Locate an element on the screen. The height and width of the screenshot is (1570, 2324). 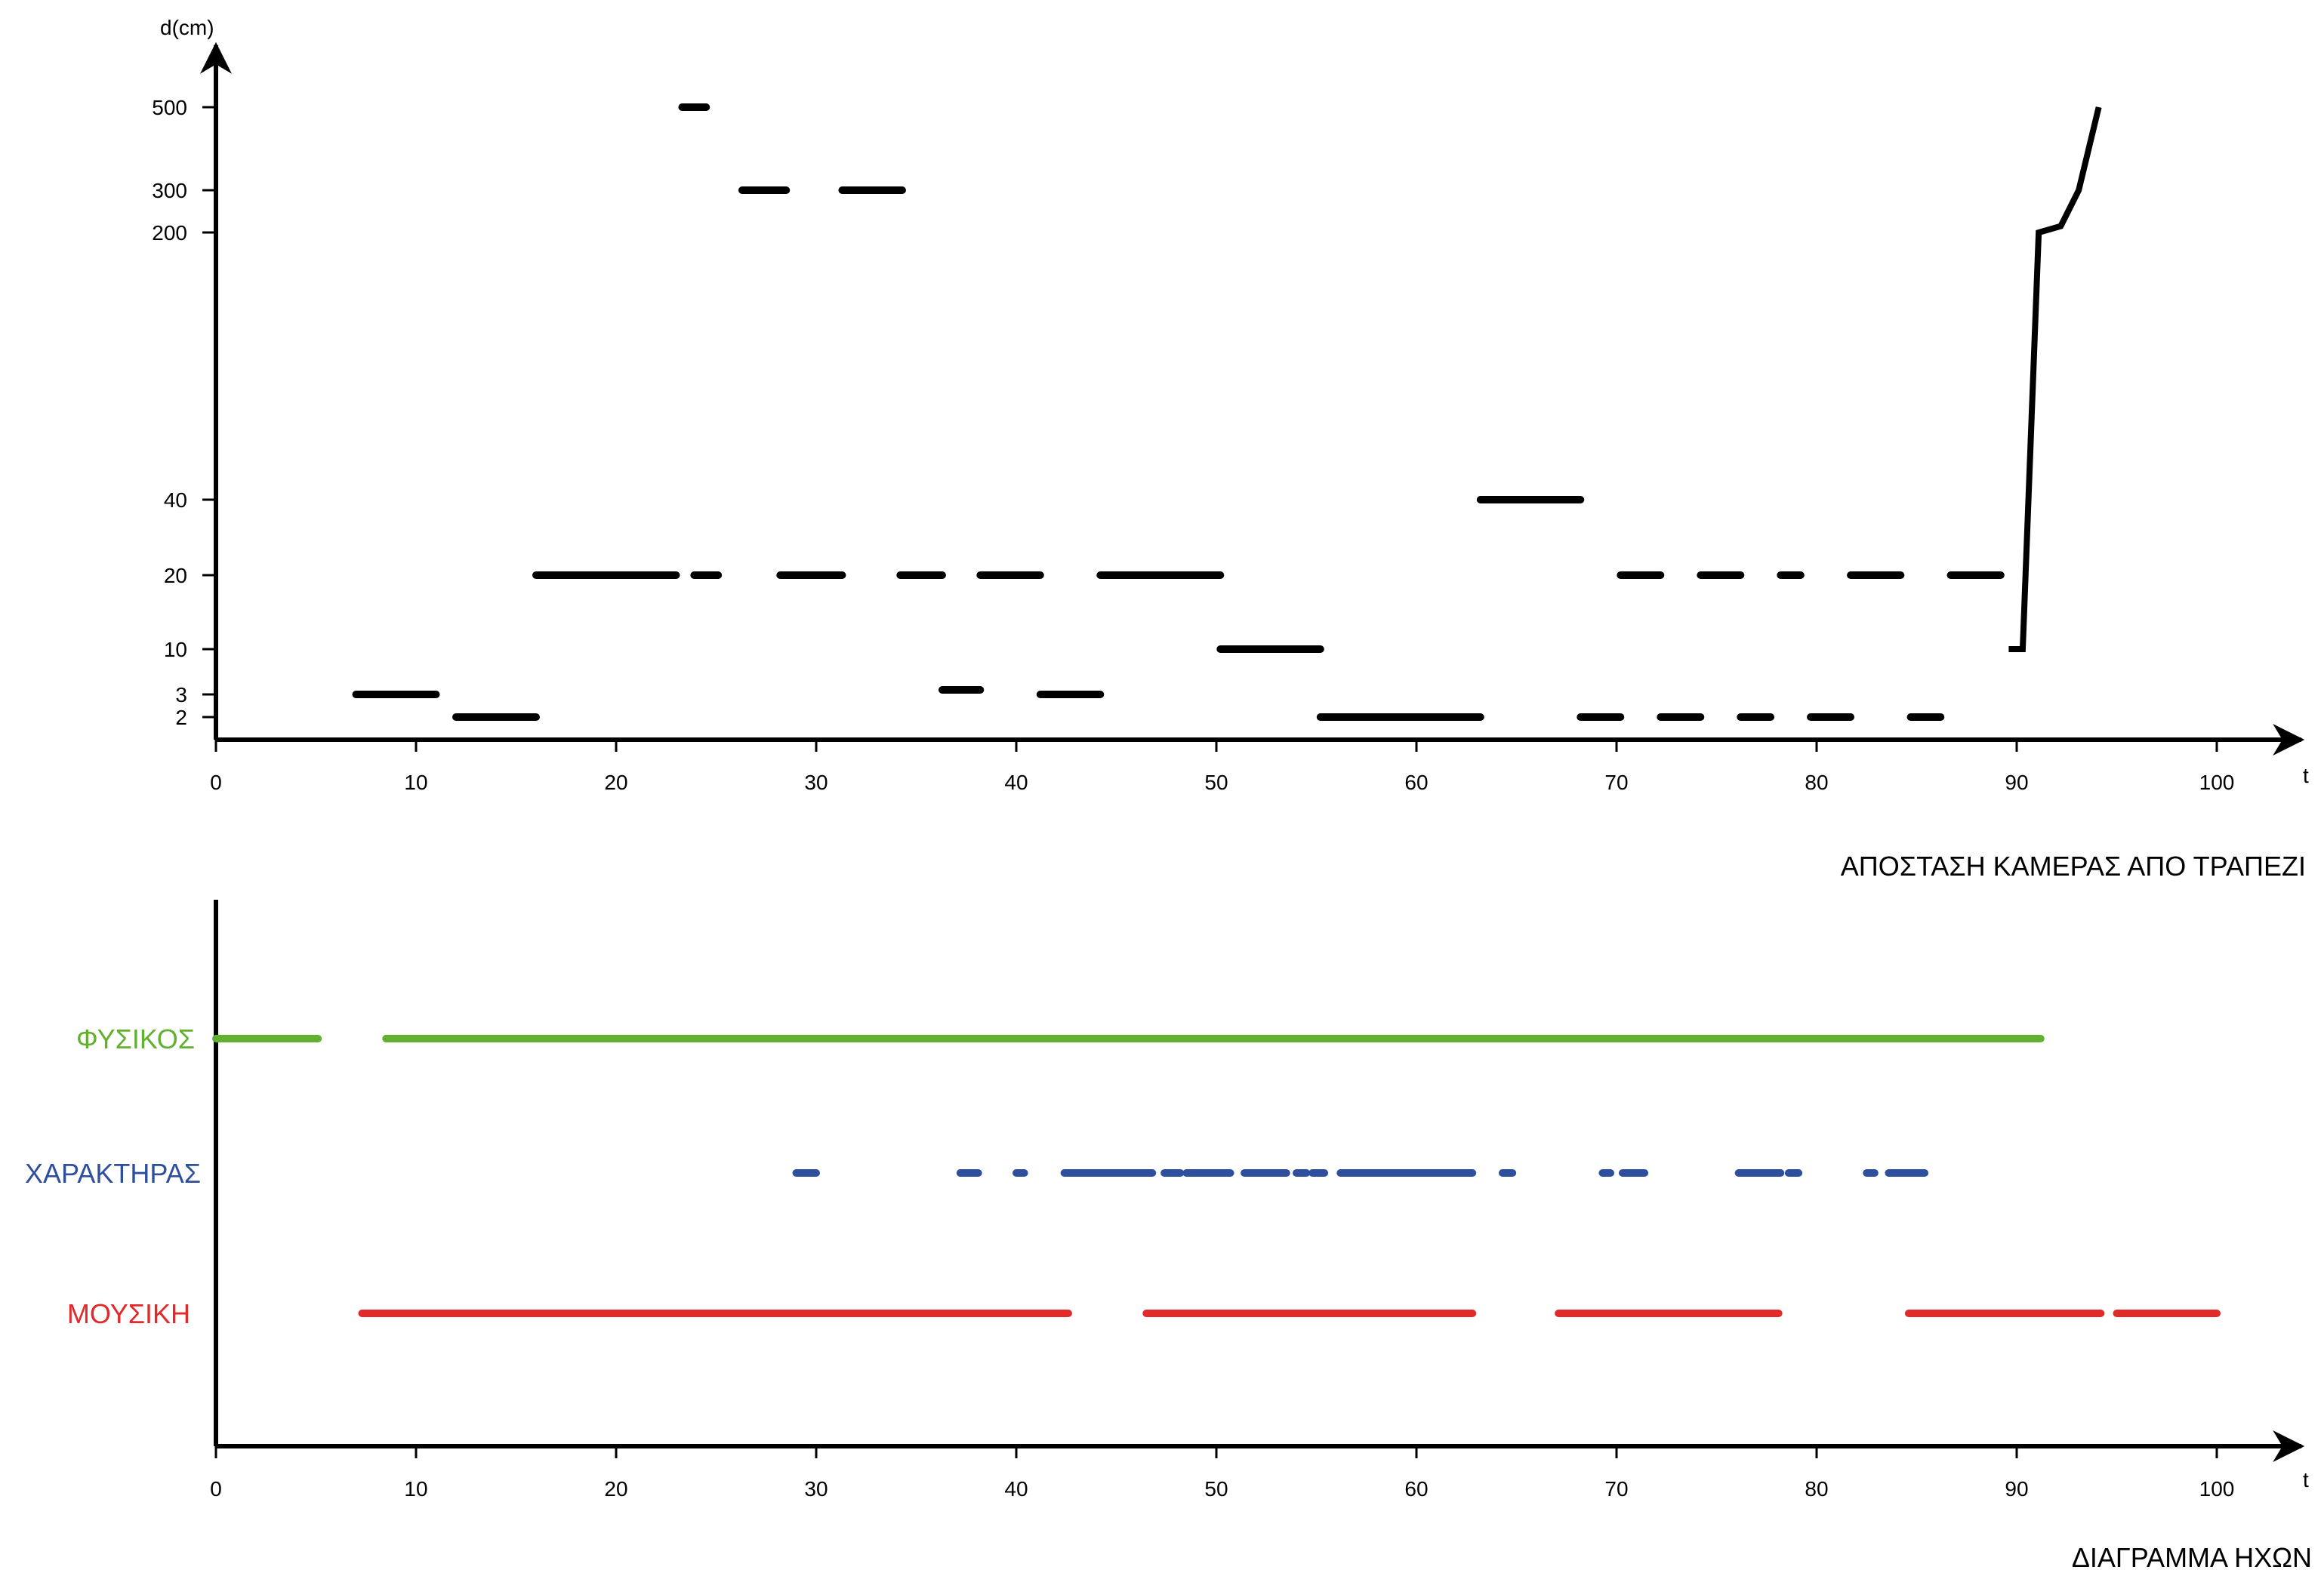
sound-chart-title: ΔΙΑΓΡΑΜΜΑ ΗΧΩΝ is located at coordinates (2192, 1556).